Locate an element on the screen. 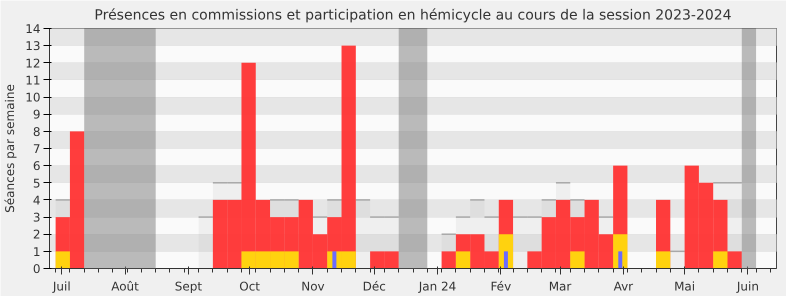 This screenshot has height=300, width=790. y-axis-title: Séances par semaine is located at coordinates (10, 148).